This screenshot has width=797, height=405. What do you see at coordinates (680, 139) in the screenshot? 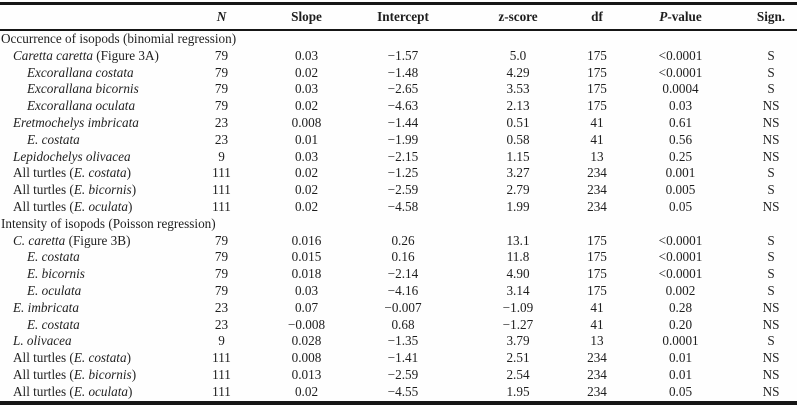
I see `cell-p-value: 0.56` at bounding box center [680, 139].